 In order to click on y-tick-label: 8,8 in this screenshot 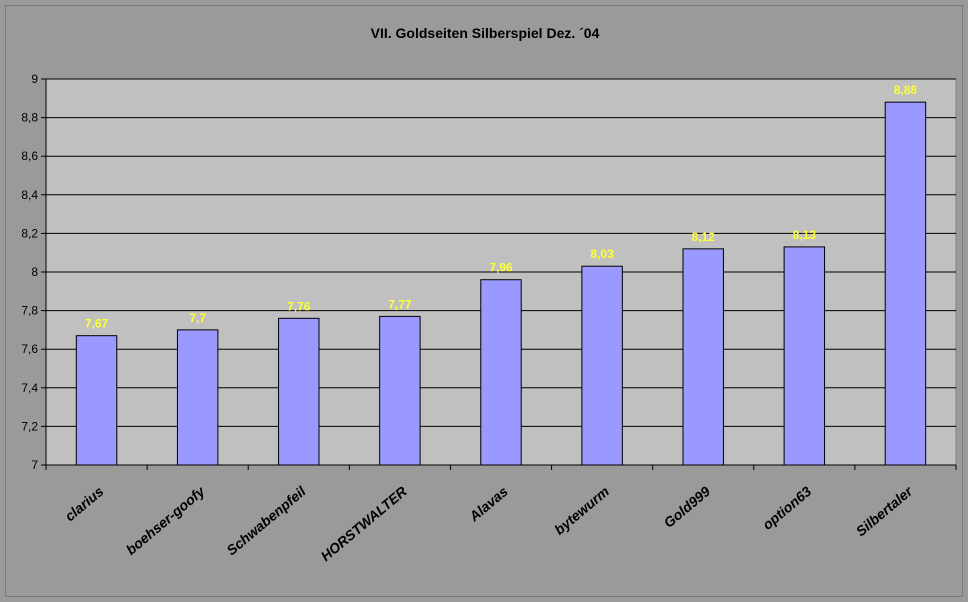, I will do `click(29, 118)`.